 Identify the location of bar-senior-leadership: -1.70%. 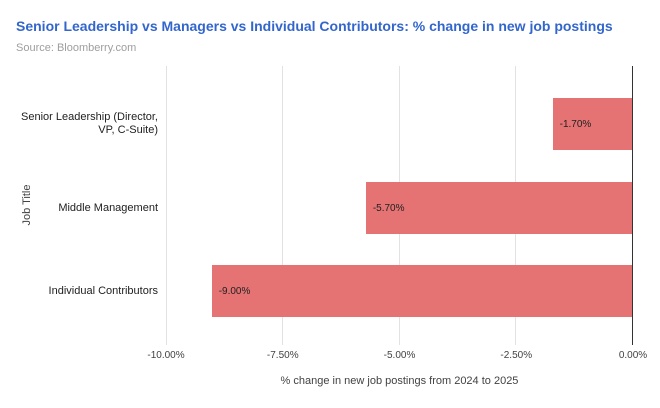
(592, 124).